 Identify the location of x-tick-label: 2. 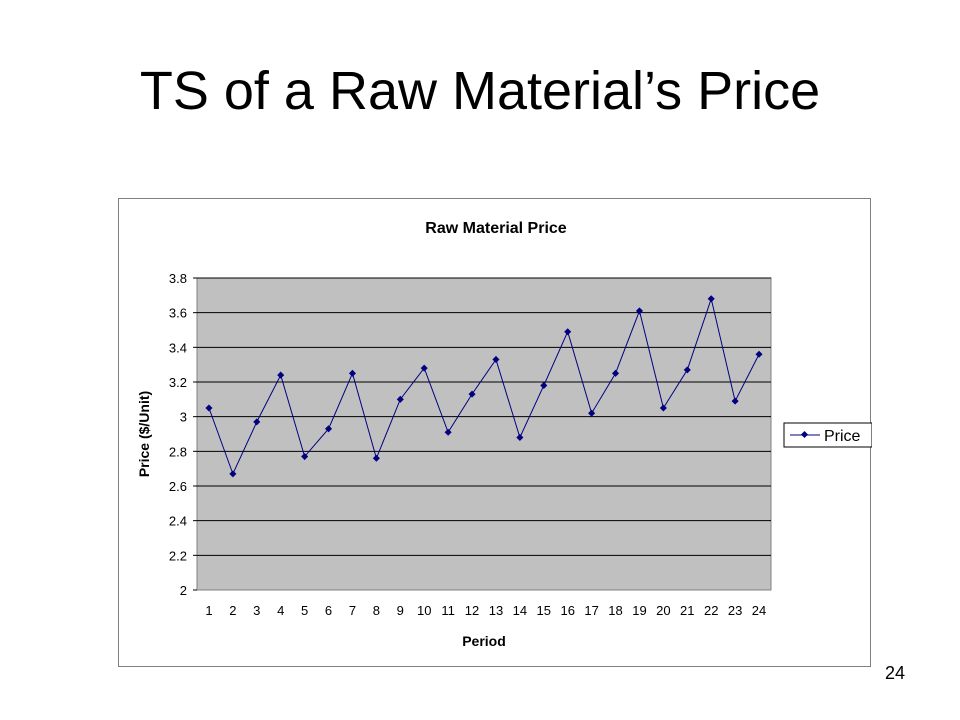
(232, 610).